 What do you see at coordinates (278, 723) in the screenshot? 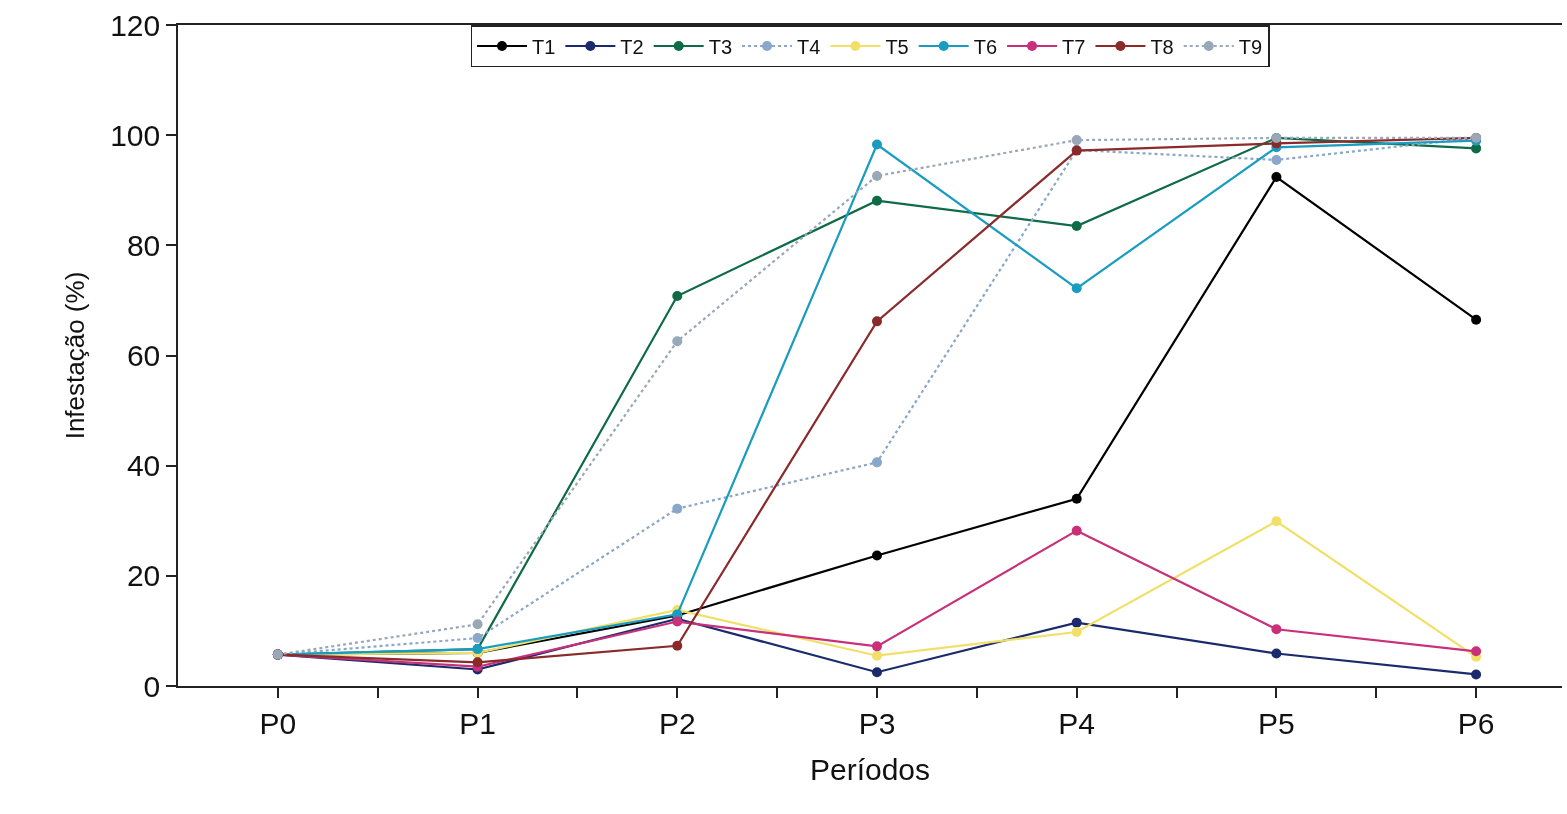
I see `x-tick-label: P0` at bounding box center [278, 723].